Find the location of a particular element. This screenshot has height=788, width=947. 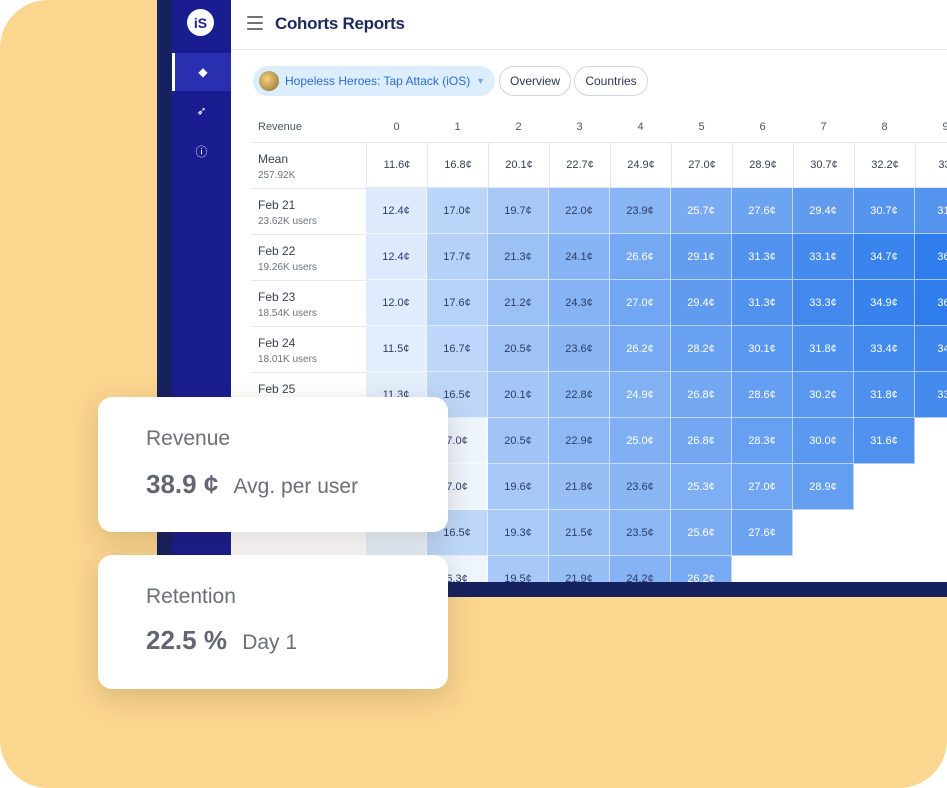

sidebar-item-rocket: ➶ is located at coordinates (201, 111).